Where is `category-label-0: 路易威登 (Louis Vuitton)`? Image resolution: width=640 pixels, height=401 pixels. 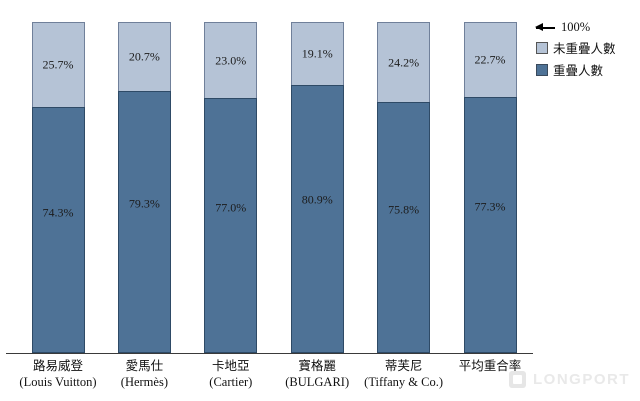 category-label-0: 路易威登 (Louis Vuitton) is located at coordinates (61, 374).